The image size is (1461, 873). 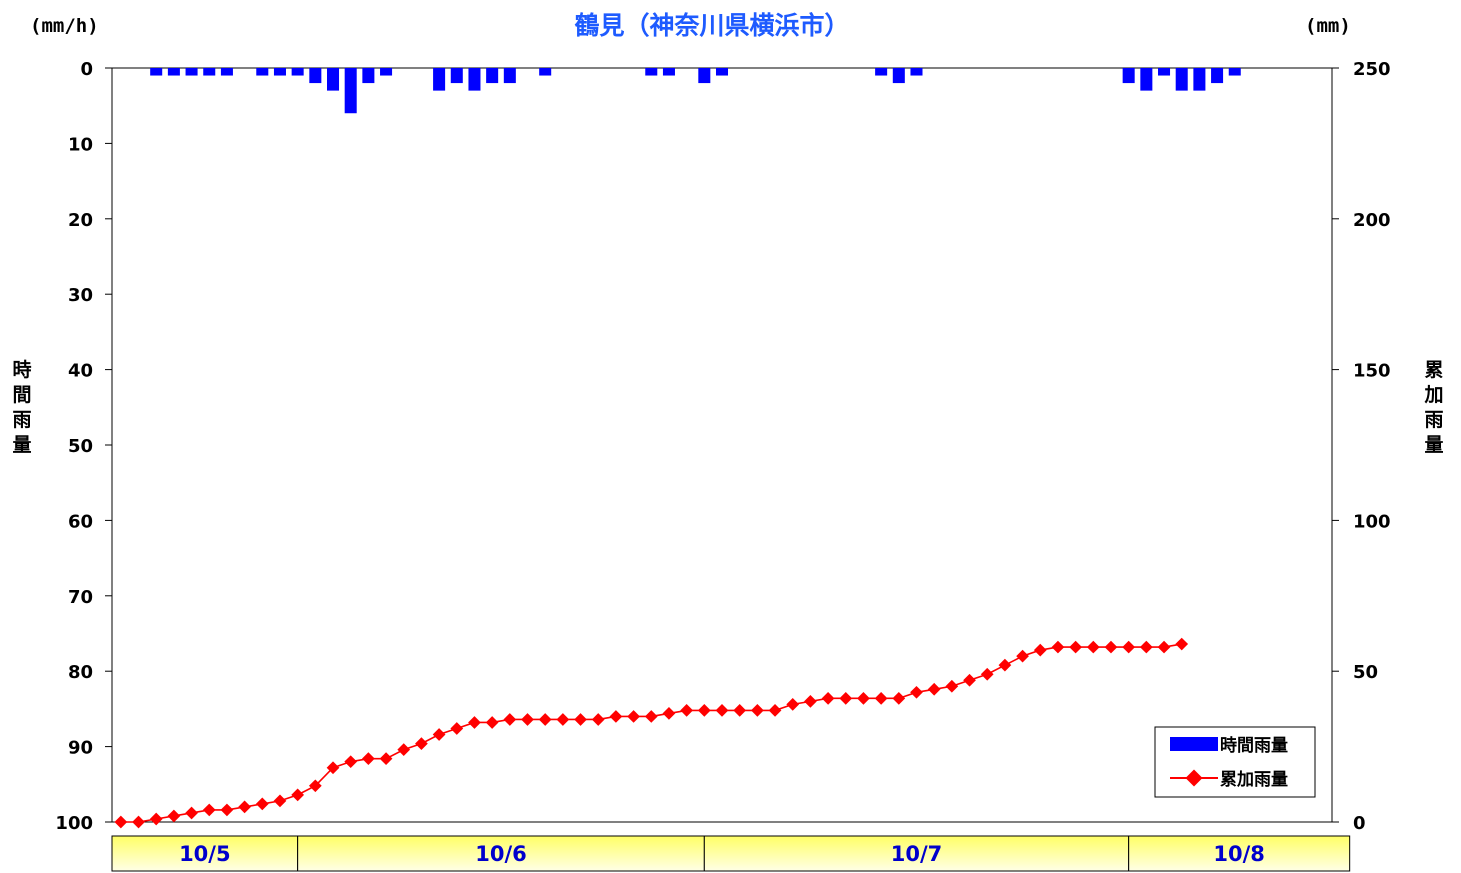 What do you see at coordinates (1433, 395) in the screenshot?
I see `axis-label-char: 加` at bounding box center [1433, 395].